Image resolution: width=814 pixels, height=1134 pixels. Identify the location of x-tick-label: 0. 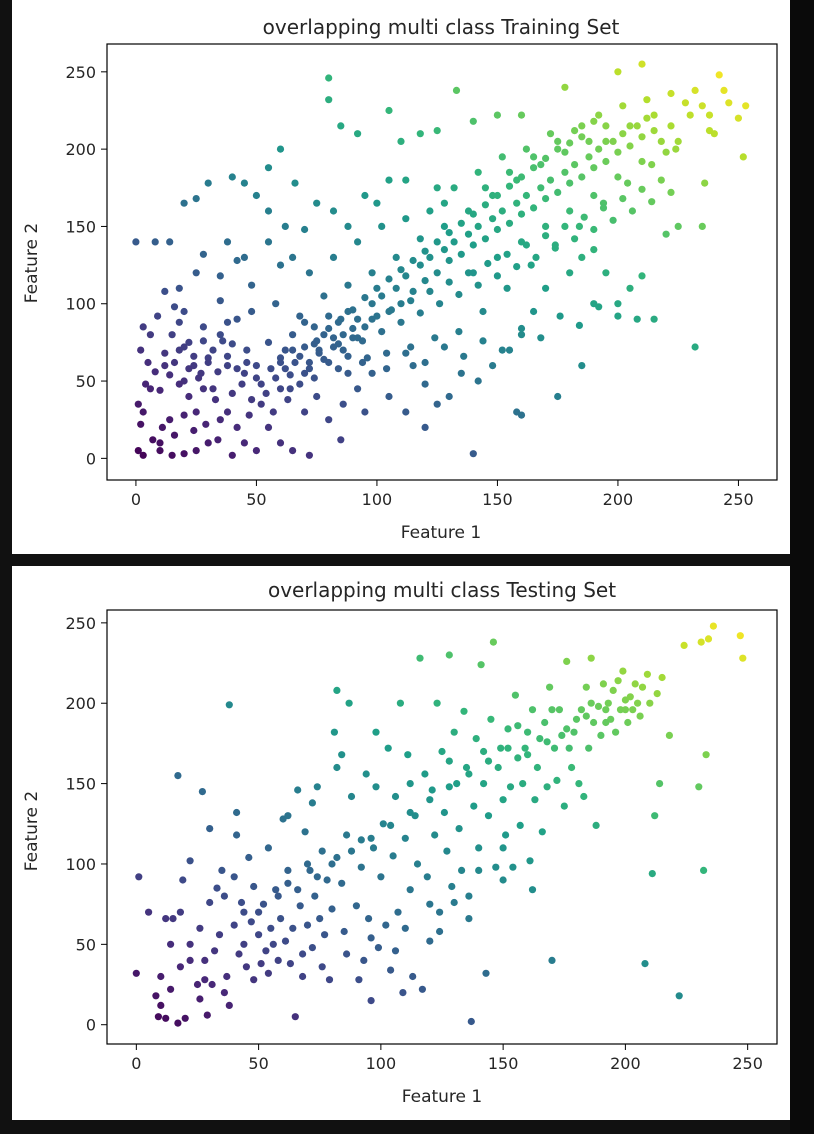
(136, 499).